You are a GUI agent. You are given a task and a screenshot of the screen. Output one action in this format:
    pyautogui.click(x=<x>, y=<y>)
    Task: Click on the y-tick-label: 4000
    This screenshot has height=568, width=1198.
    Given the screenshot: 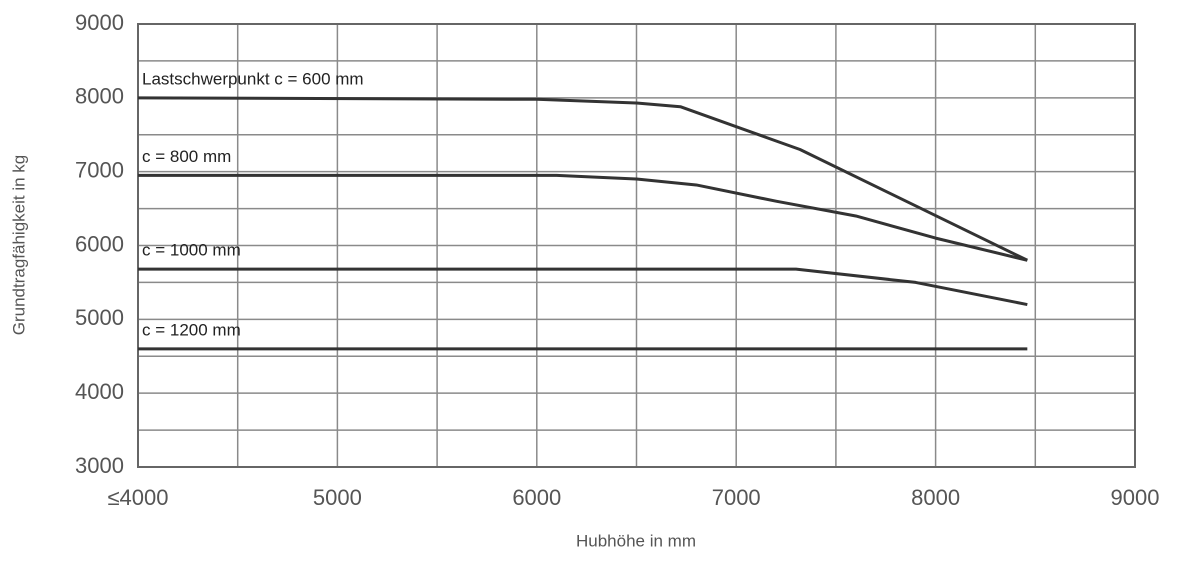 What is the action you would take?
    pyautogui.click(x=99, y=391)
    